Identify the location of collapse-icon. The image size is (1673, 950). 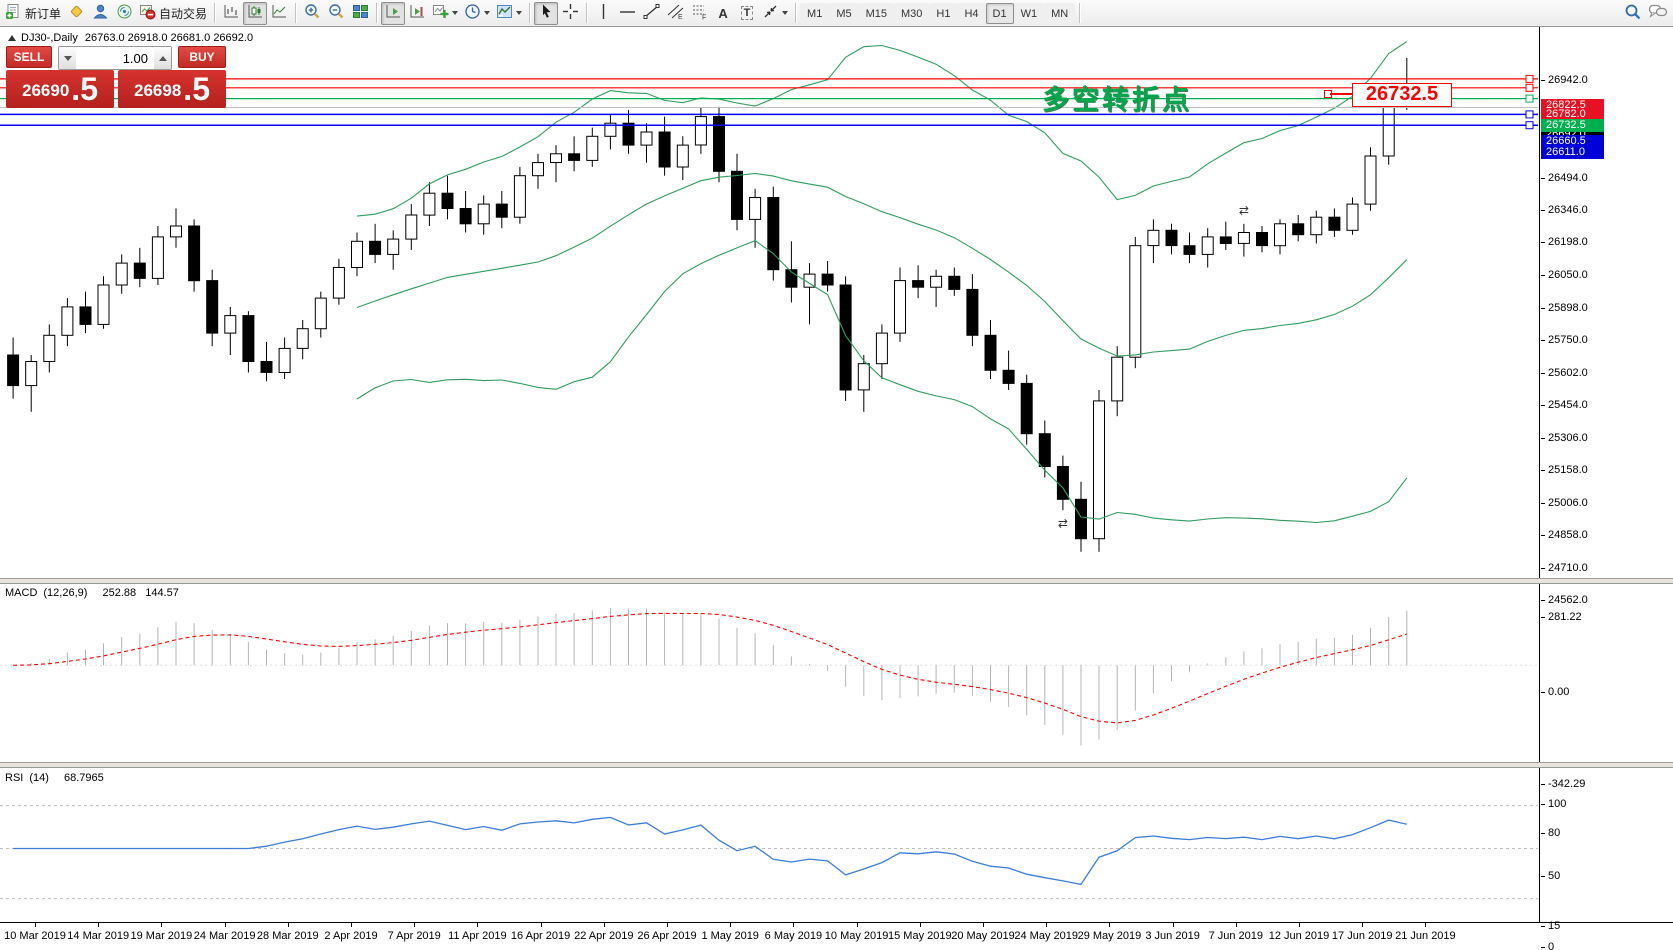
(12, 38).